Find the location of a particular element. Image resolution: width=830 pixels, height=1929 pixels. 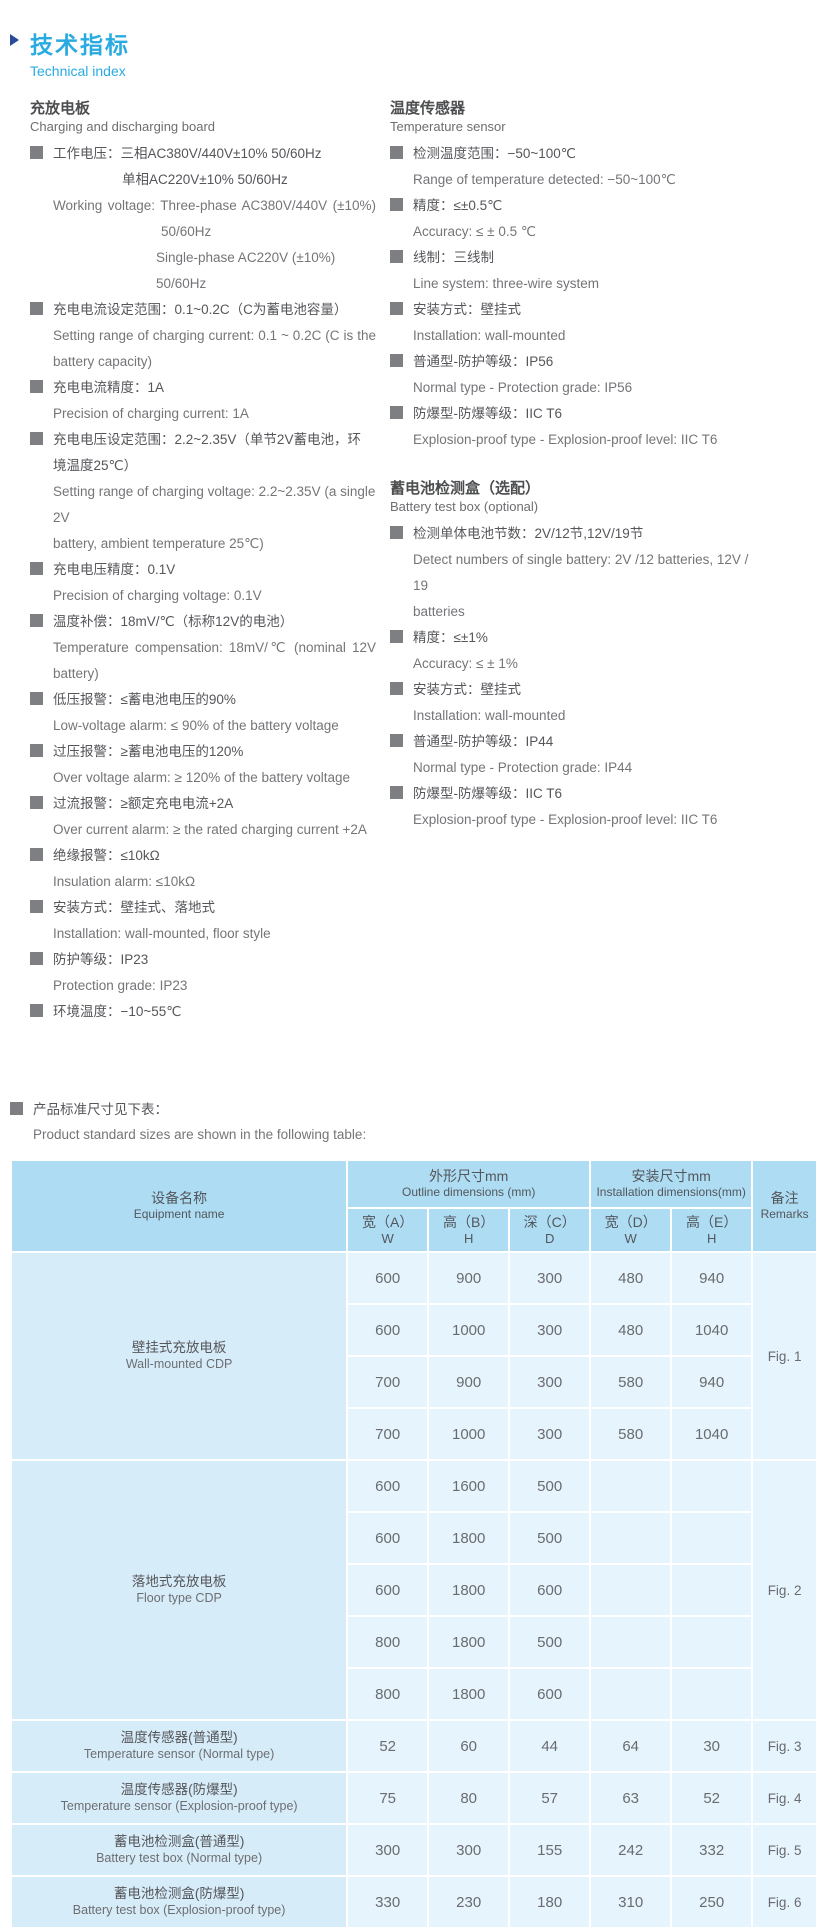

dimension-cell: 242 is located at coordinates (631, 1850).